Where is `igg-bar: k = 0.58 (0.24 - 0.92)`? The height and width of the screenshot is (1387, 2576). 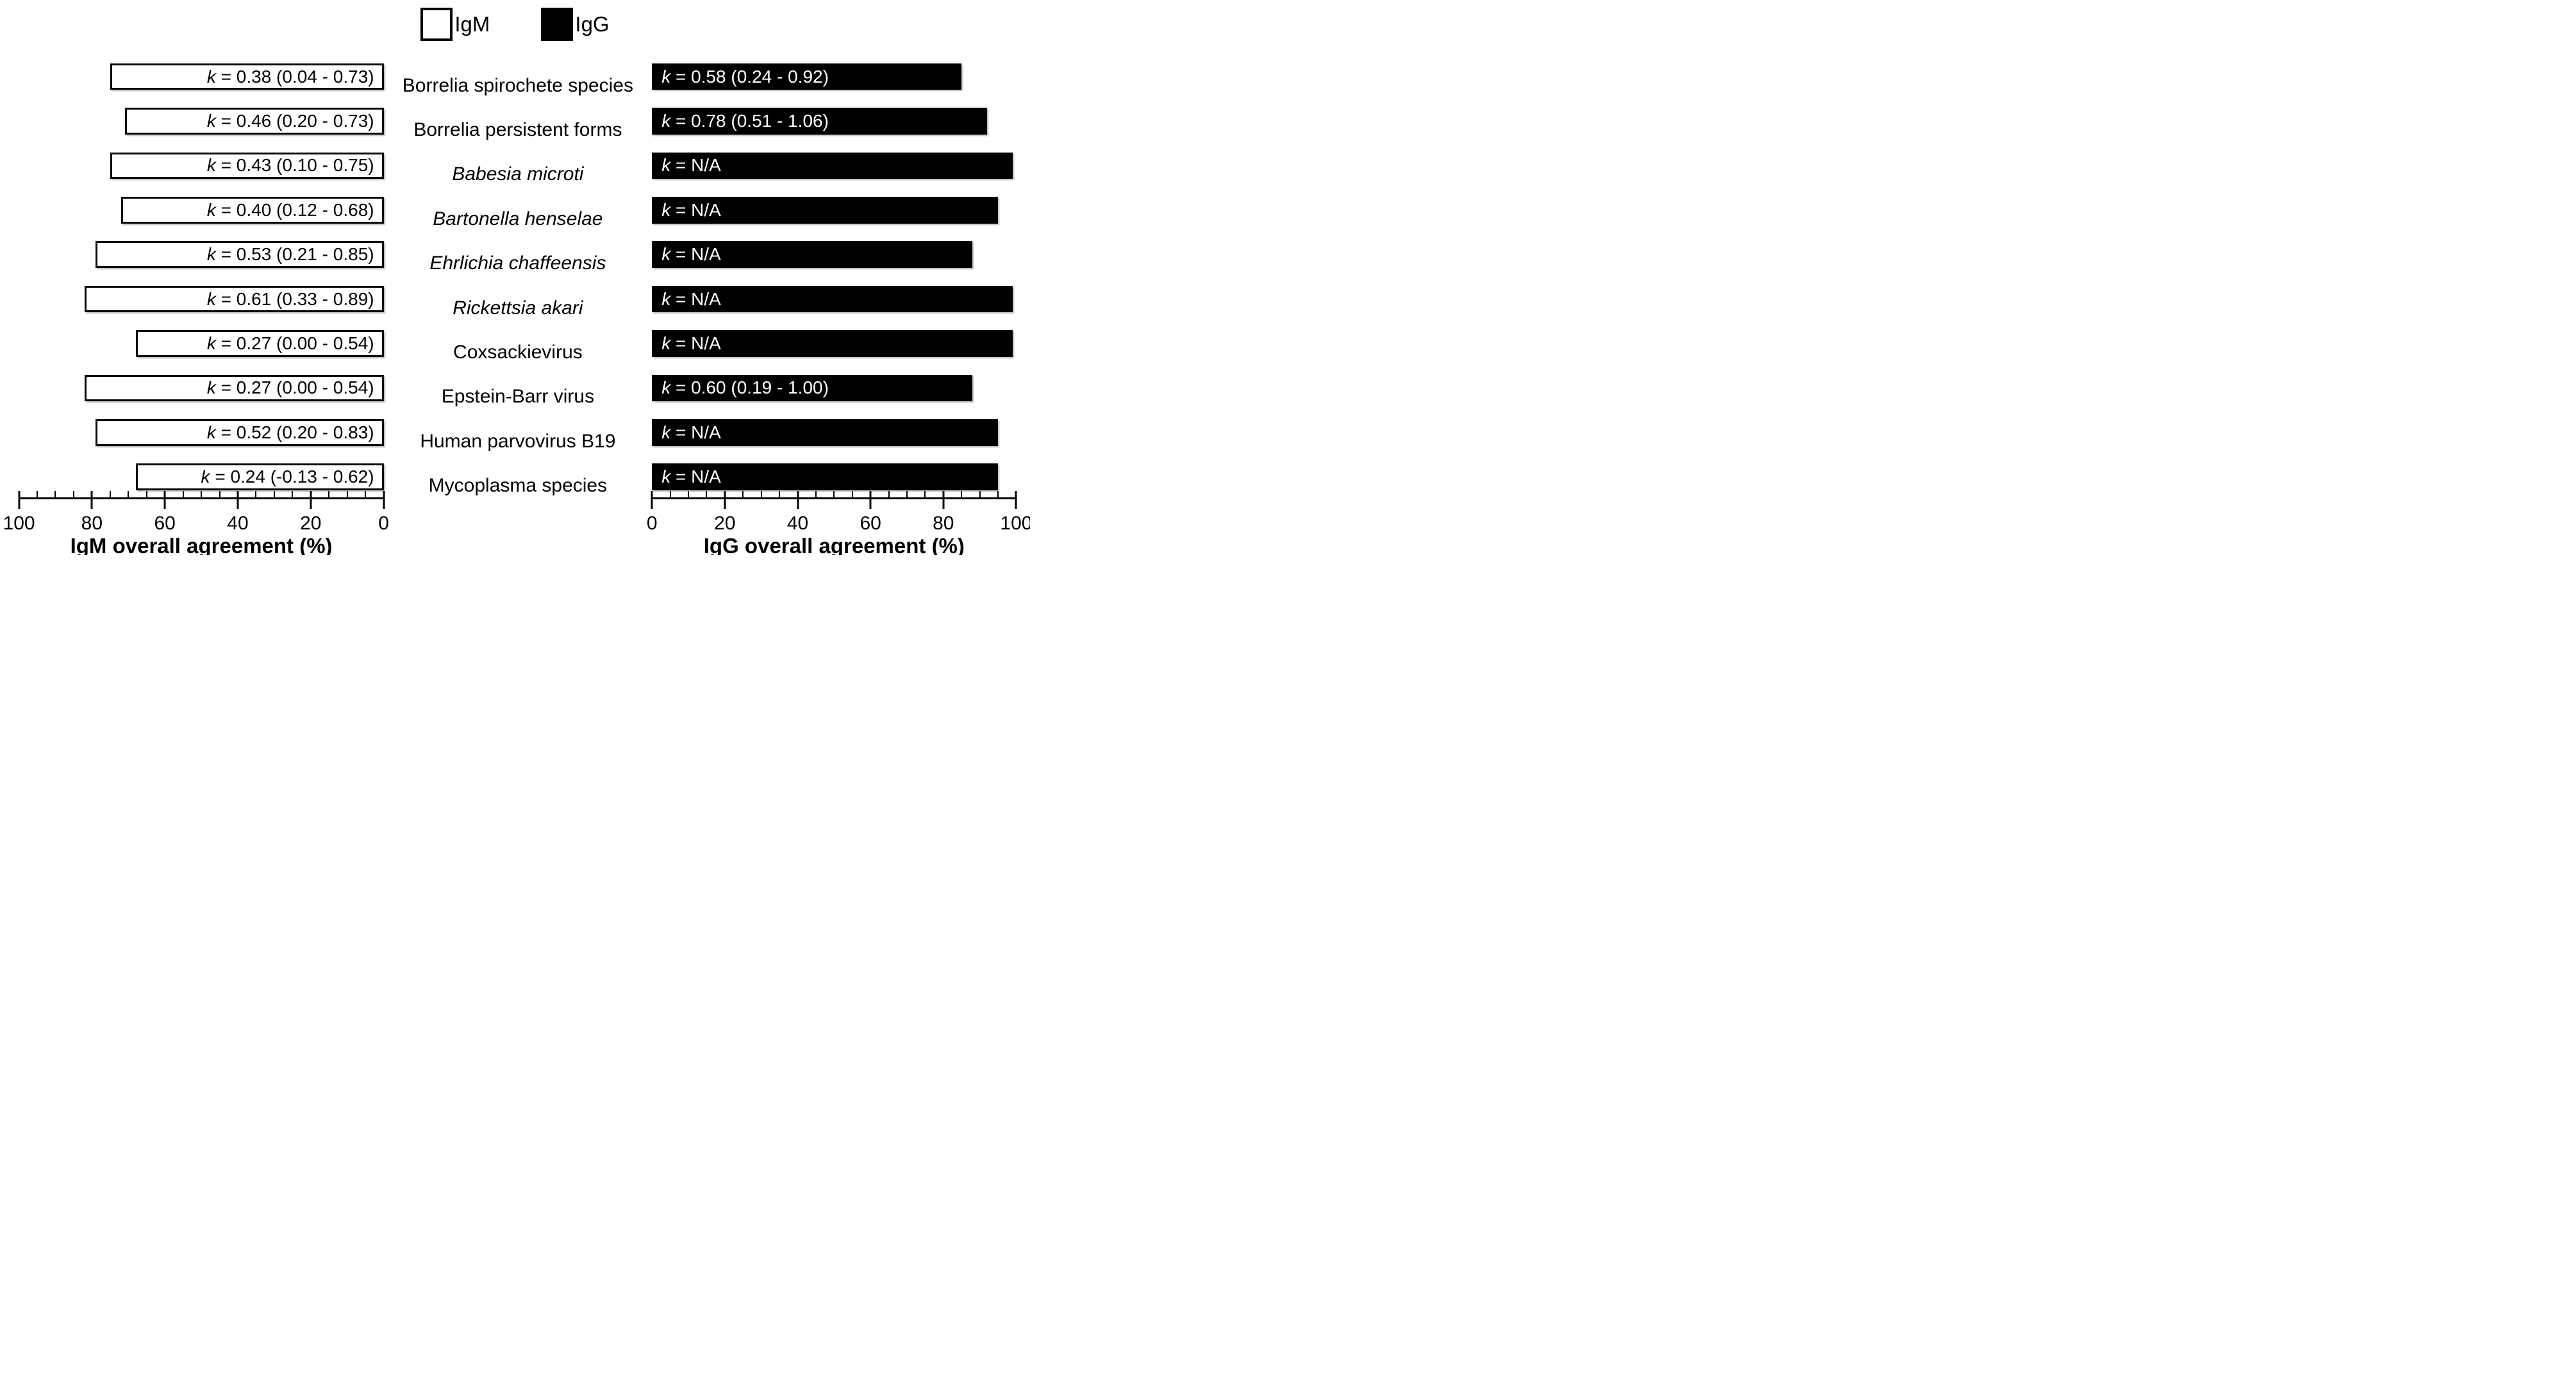 igg-bar: k = 0.58 (0.24 - 0.92) is located at coordinates (807, 76).